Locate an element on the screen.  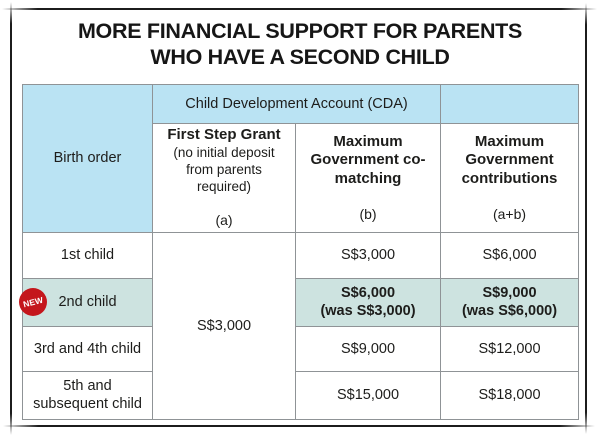
co-matching-cell: S$9,000 is located at coordinates (368, 348).